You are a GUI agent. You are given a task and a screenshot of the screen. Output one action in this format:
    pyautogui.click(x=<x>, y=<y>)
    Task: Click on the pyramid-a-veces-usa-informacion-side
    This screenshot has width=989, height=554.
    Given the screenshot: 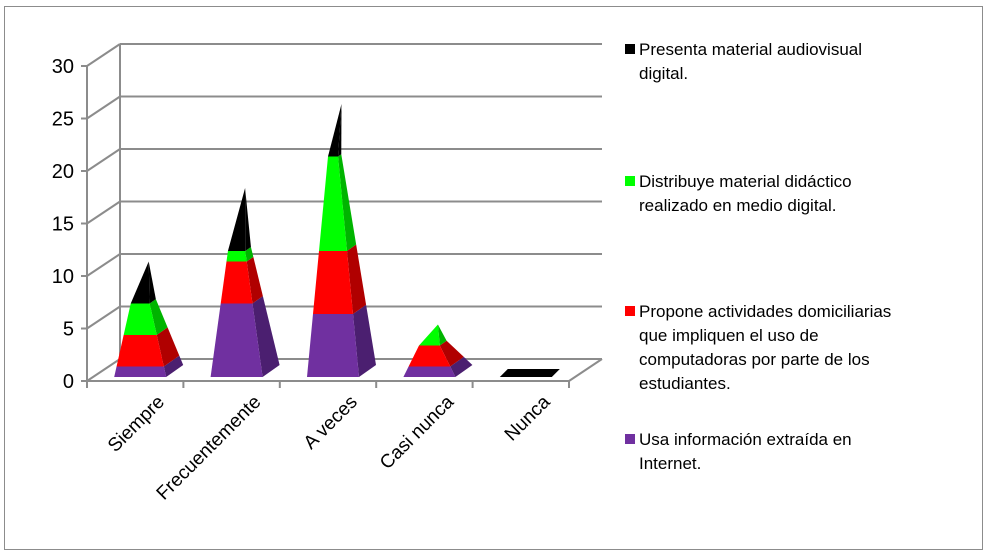 What is the action you would take?
    pyautogui.click(x=364, y=340)
    